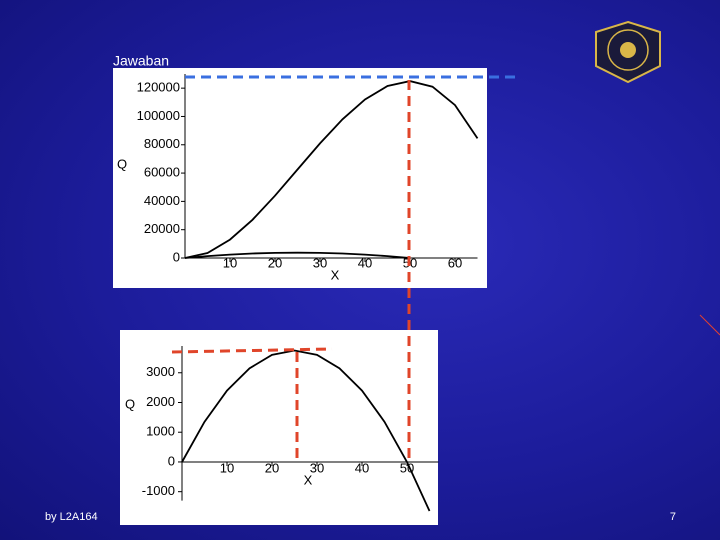 The width and height of the screenshot is (720, 540). Describe the element at coordinates (158, 87) in the screenshot. I see `y-tick-label: 120000` at that location.